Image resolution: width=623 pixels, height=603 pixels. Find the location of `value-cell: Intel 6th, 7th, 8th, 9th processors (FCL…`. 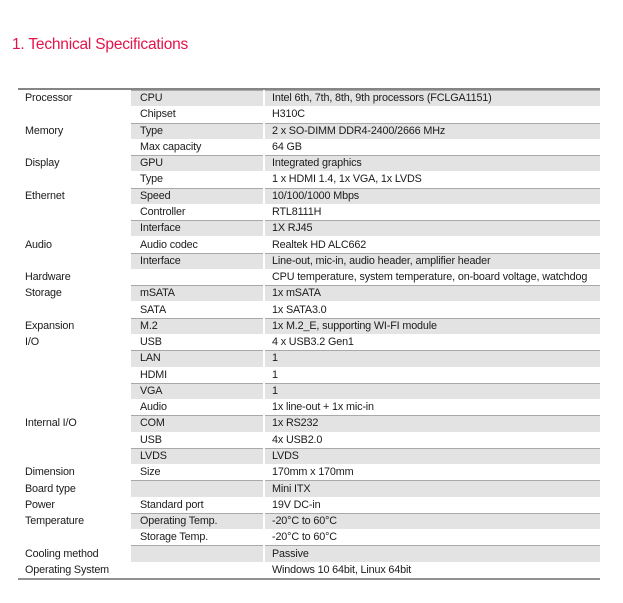

value-cell: Intel 6th, 7th, 8th, 9th processors (FCL… is located at coordinates (432, 98).